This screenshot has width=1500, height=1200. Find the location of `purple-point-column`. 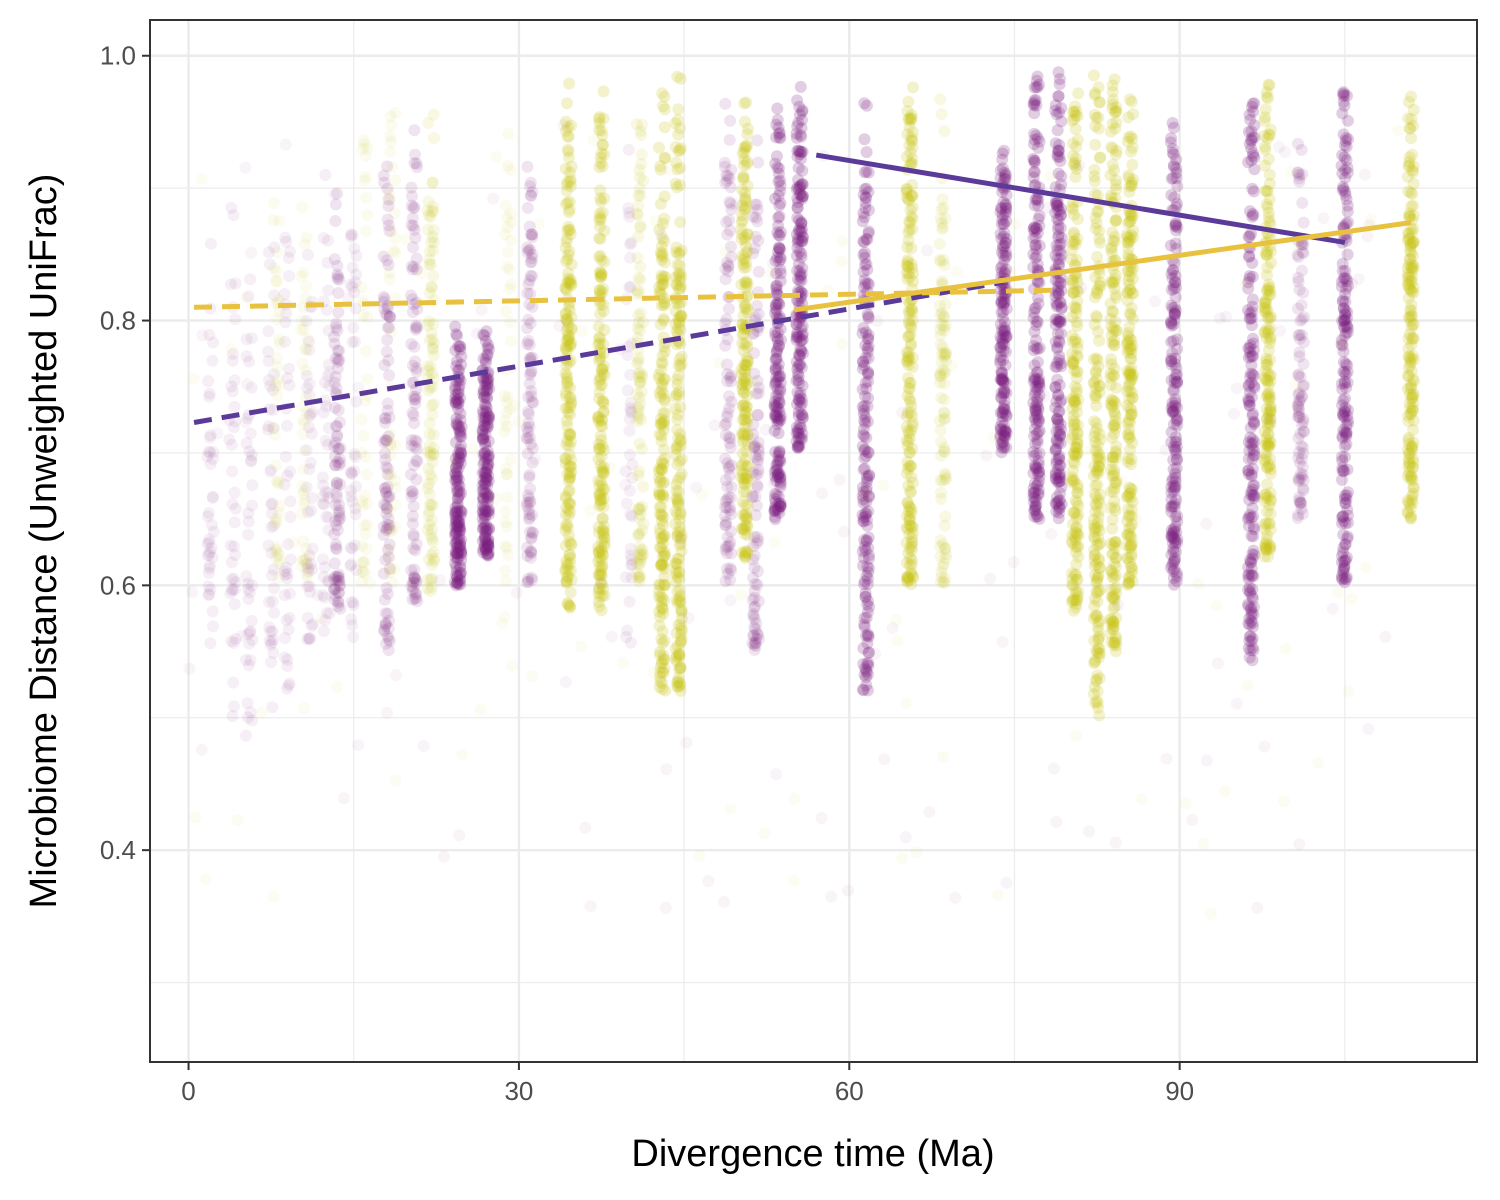

purple-point-column is located at coordinates (1003, 301).